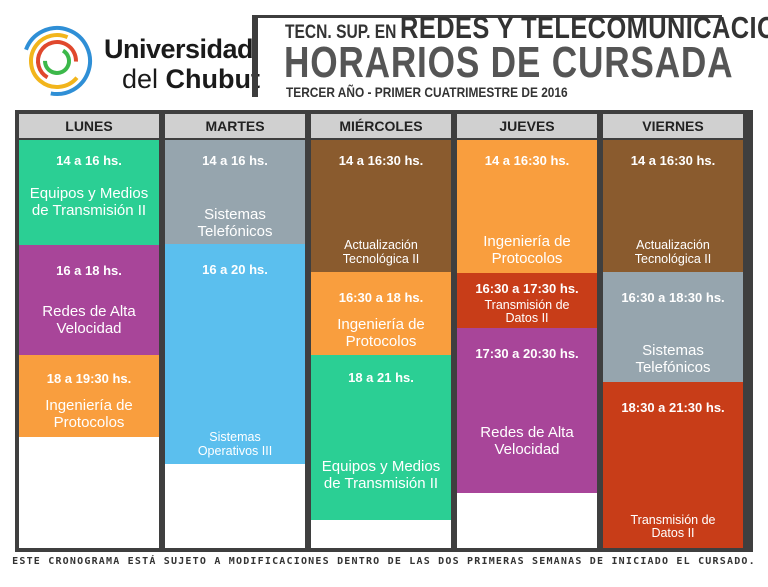 This screenshot has width=768, height=587. What do you see at coordinates (673, 126) in the screenshot?
I see `day-header: VIERNES` at bounding box center [673, 126].